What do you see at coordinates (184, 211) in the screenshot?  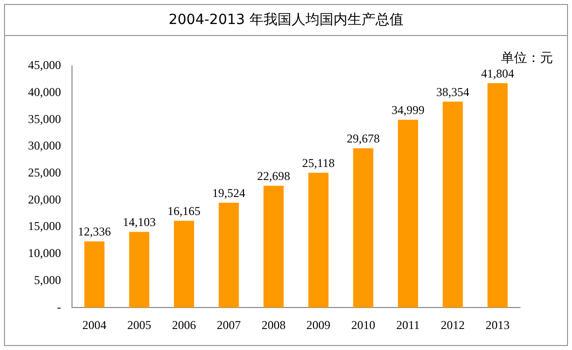 I see `data-label: 16,165` at bounding box center [184, 211].